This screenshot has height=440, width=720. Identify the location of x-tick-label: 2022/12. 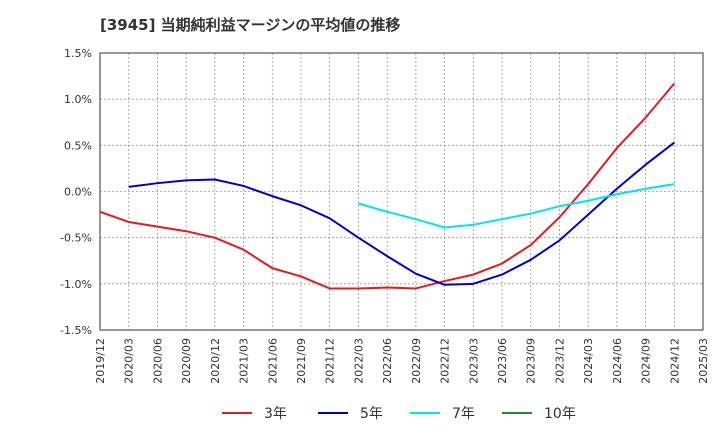
(445, 361).